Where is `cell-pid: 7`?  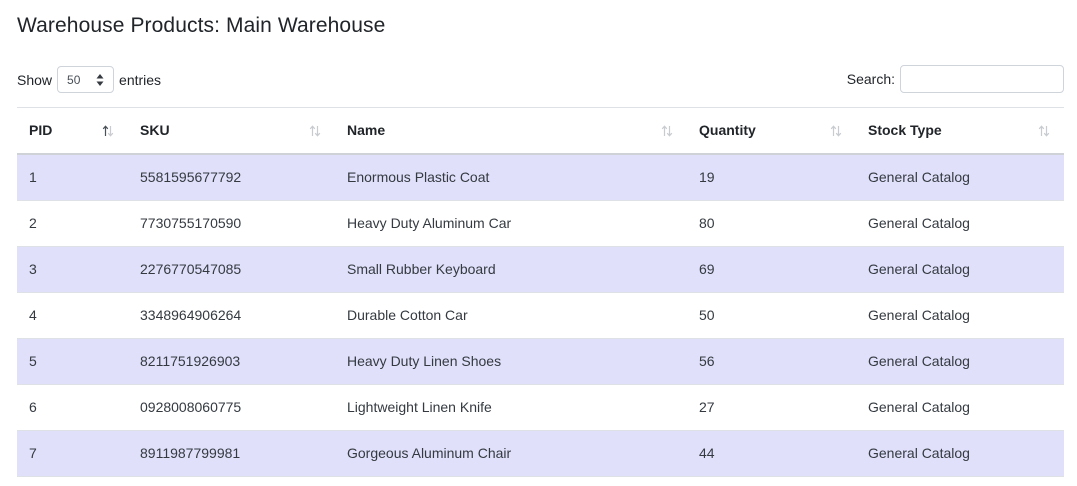 cell-pid: 7 is located at coordinates (72, 453).